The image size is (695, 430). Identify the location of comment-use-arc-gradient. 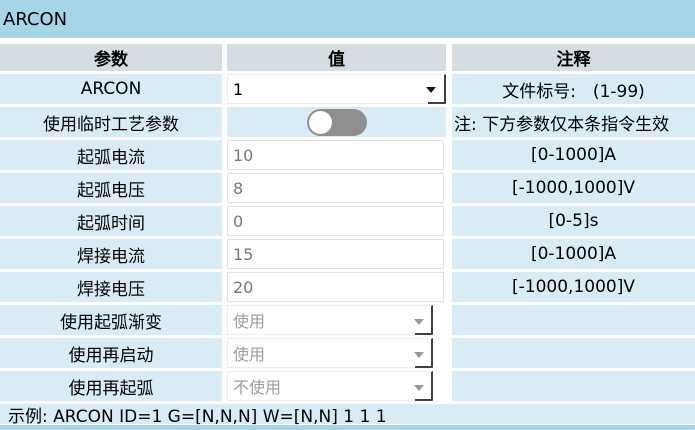
(573, 320).